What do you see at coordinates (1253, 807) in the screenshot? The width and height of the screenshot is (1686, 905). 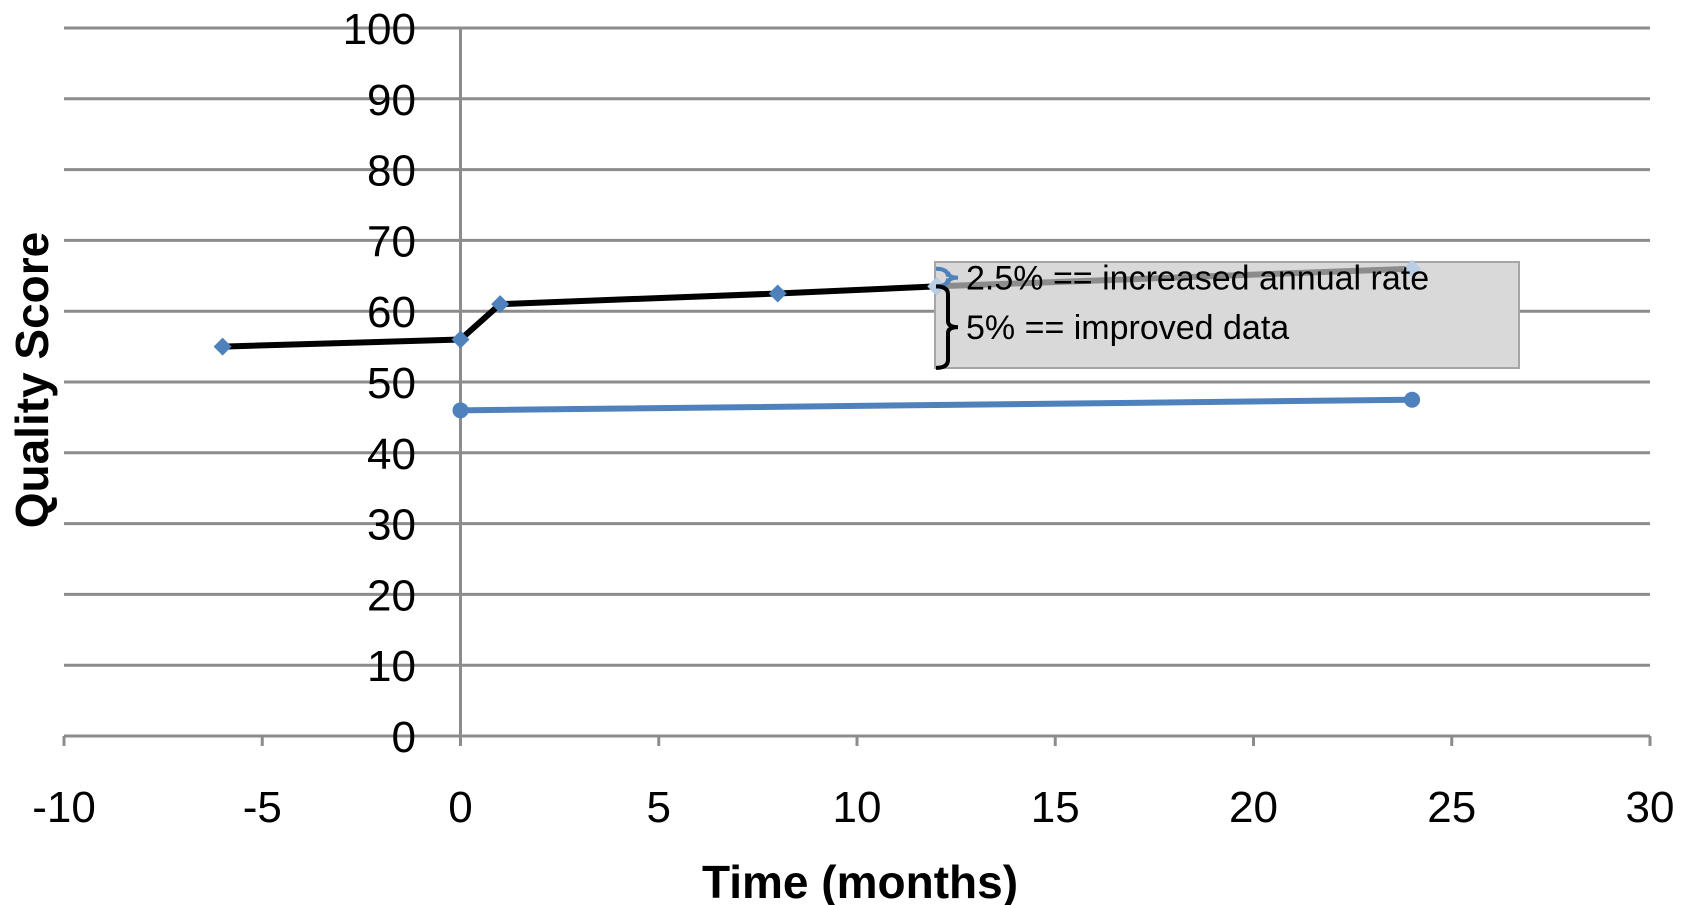 I see `x-tick-label-20: 20` at bounding box center [1253, 807].